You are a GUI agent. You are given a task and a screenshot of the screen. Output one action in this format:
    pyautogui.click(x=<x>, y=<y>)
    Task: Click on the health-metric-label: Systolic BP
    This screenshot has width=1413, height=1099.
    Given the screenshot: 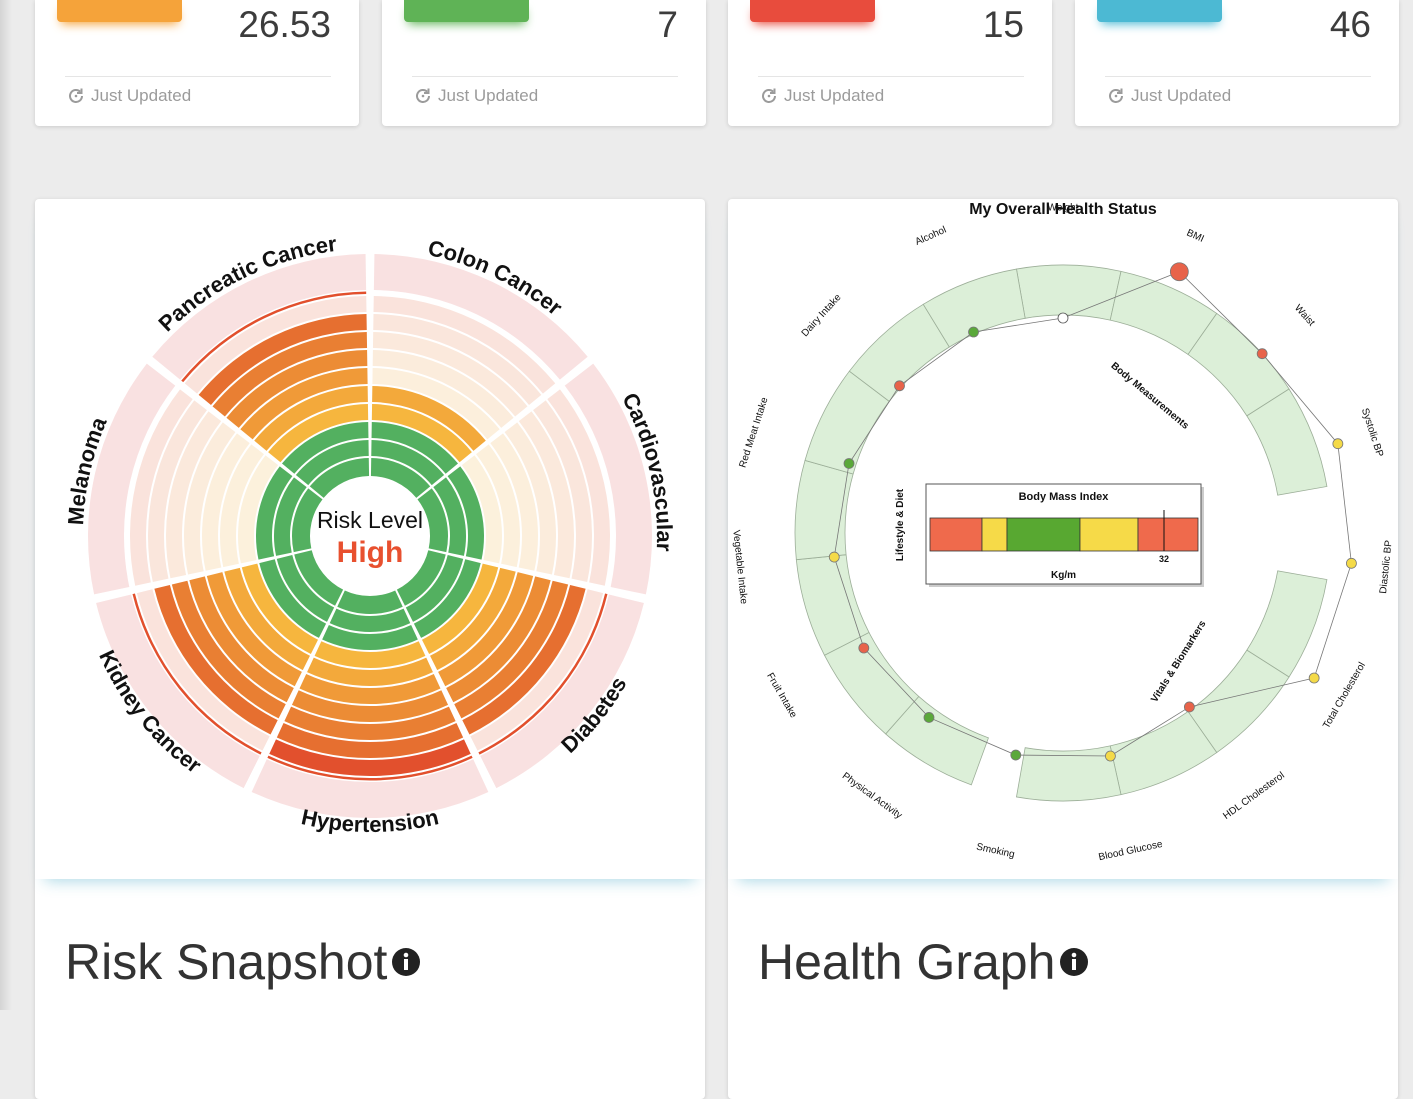 What is the action you would take?
    pyautogui.click(x=1372, y=433)
    